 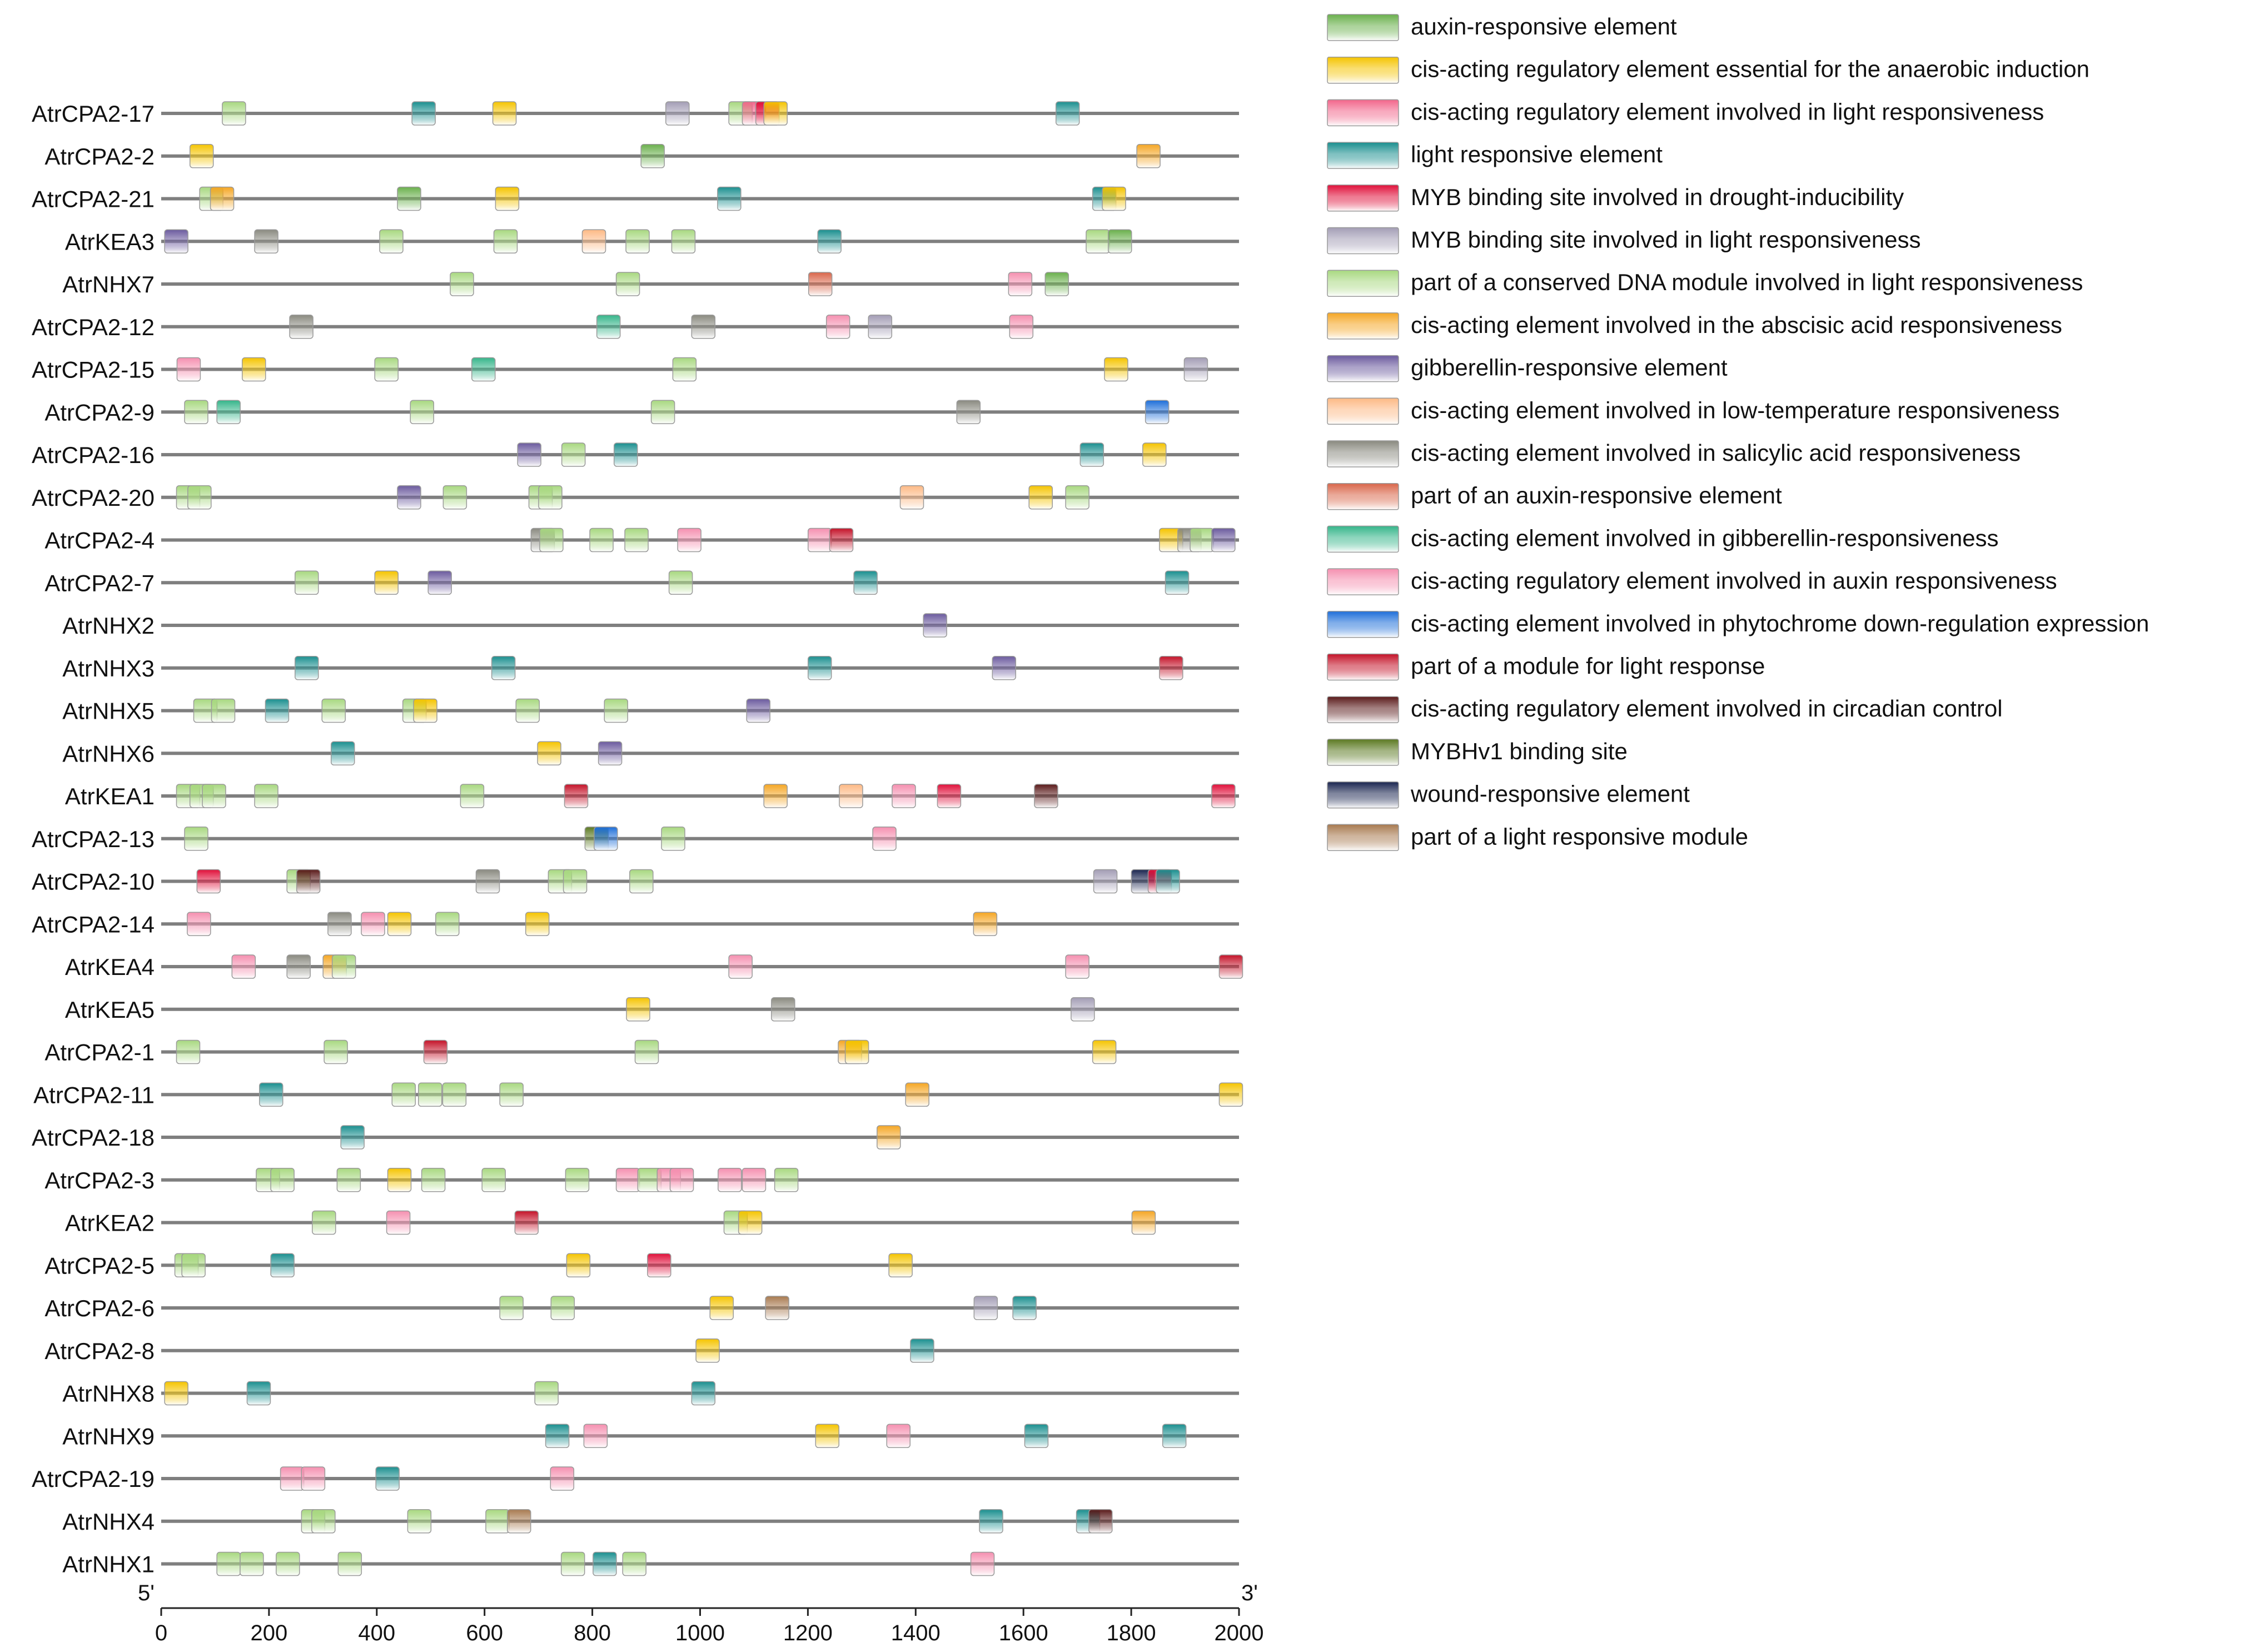 What do you see at coordinates (108, 1564) in the screenshot?
I see `gene-label: AtrNHX1` at bounding box center [108, 1564].